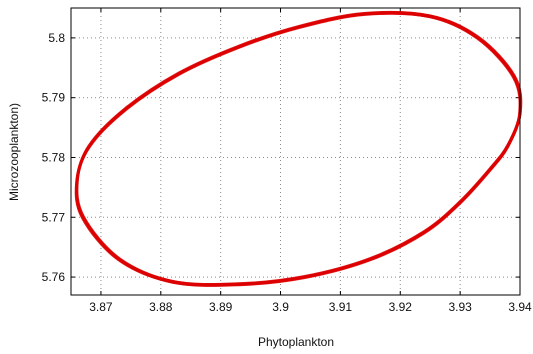 The width and height of the screenshot is (533, 354). Describe the element at coordinates (401, 307) in the screenshot. I see `x-tick-label: 3.92` at that location.